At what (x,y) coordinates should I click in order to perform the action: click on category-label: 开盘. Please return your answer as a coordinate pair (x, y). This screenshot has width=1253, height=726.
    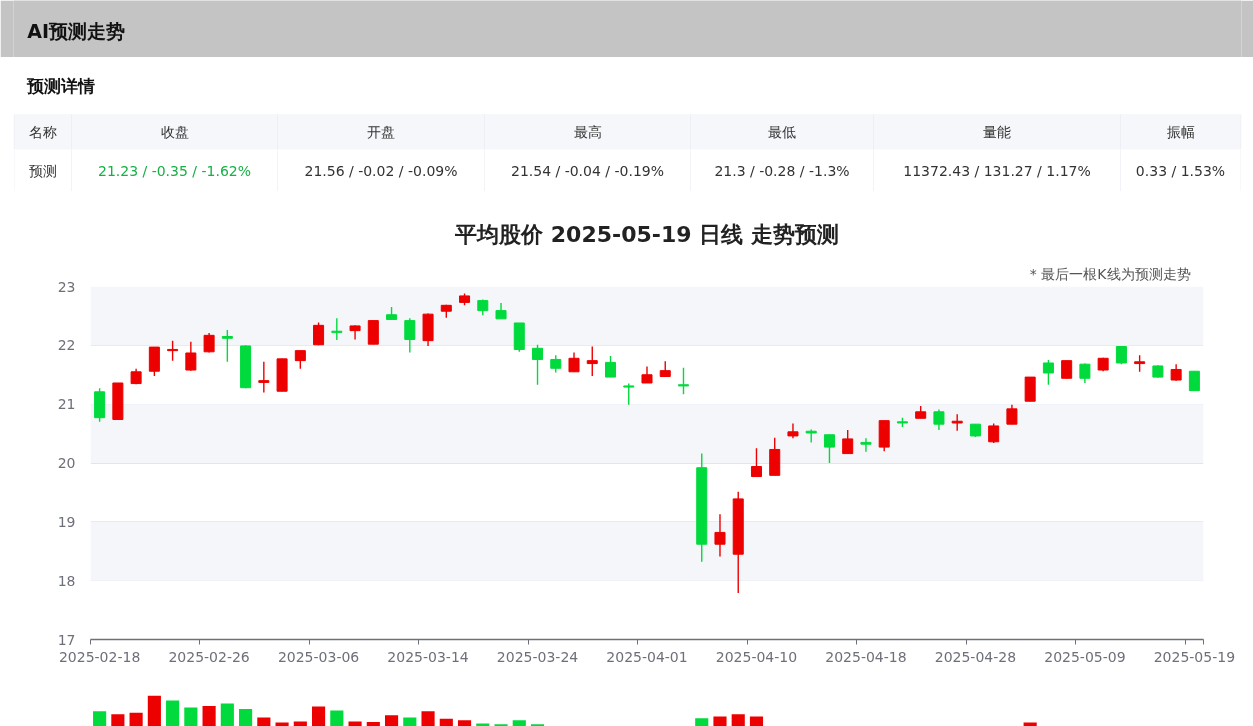
    Looking at the image, I should click on (381, 132).